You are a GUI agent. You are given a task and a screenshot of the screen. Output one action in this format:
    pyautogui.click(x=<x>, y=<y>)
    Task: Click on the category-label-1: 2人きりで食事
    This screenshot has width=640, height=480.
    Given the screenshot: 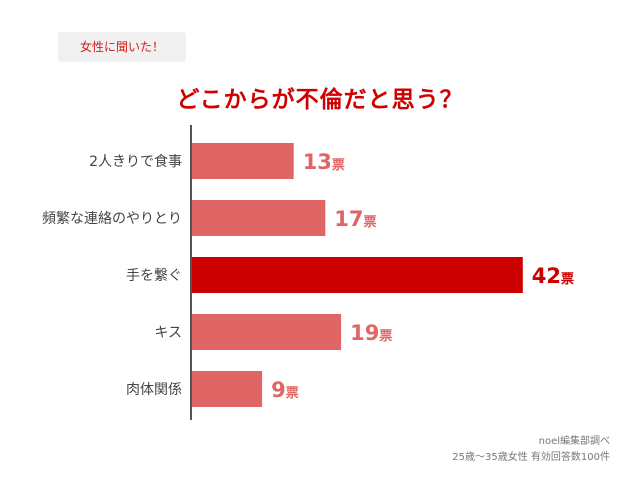 What is the action you would take?
    pyautogui.click(x=135, y=161)
    